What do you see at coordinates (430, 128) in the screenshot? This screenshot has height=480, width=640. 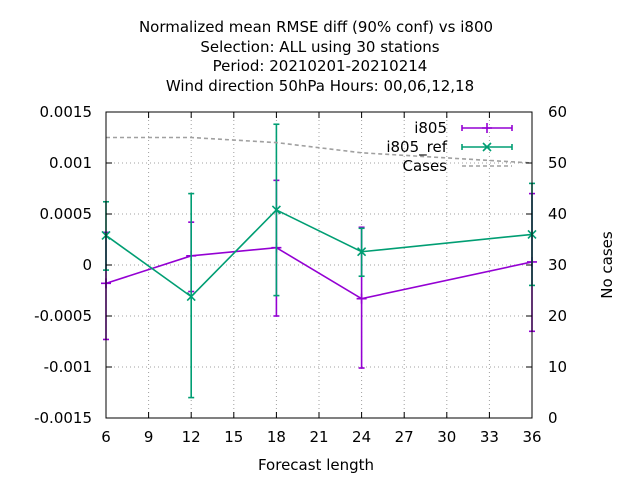 I see `legend-label: i805` at bounding box center [430, 128].